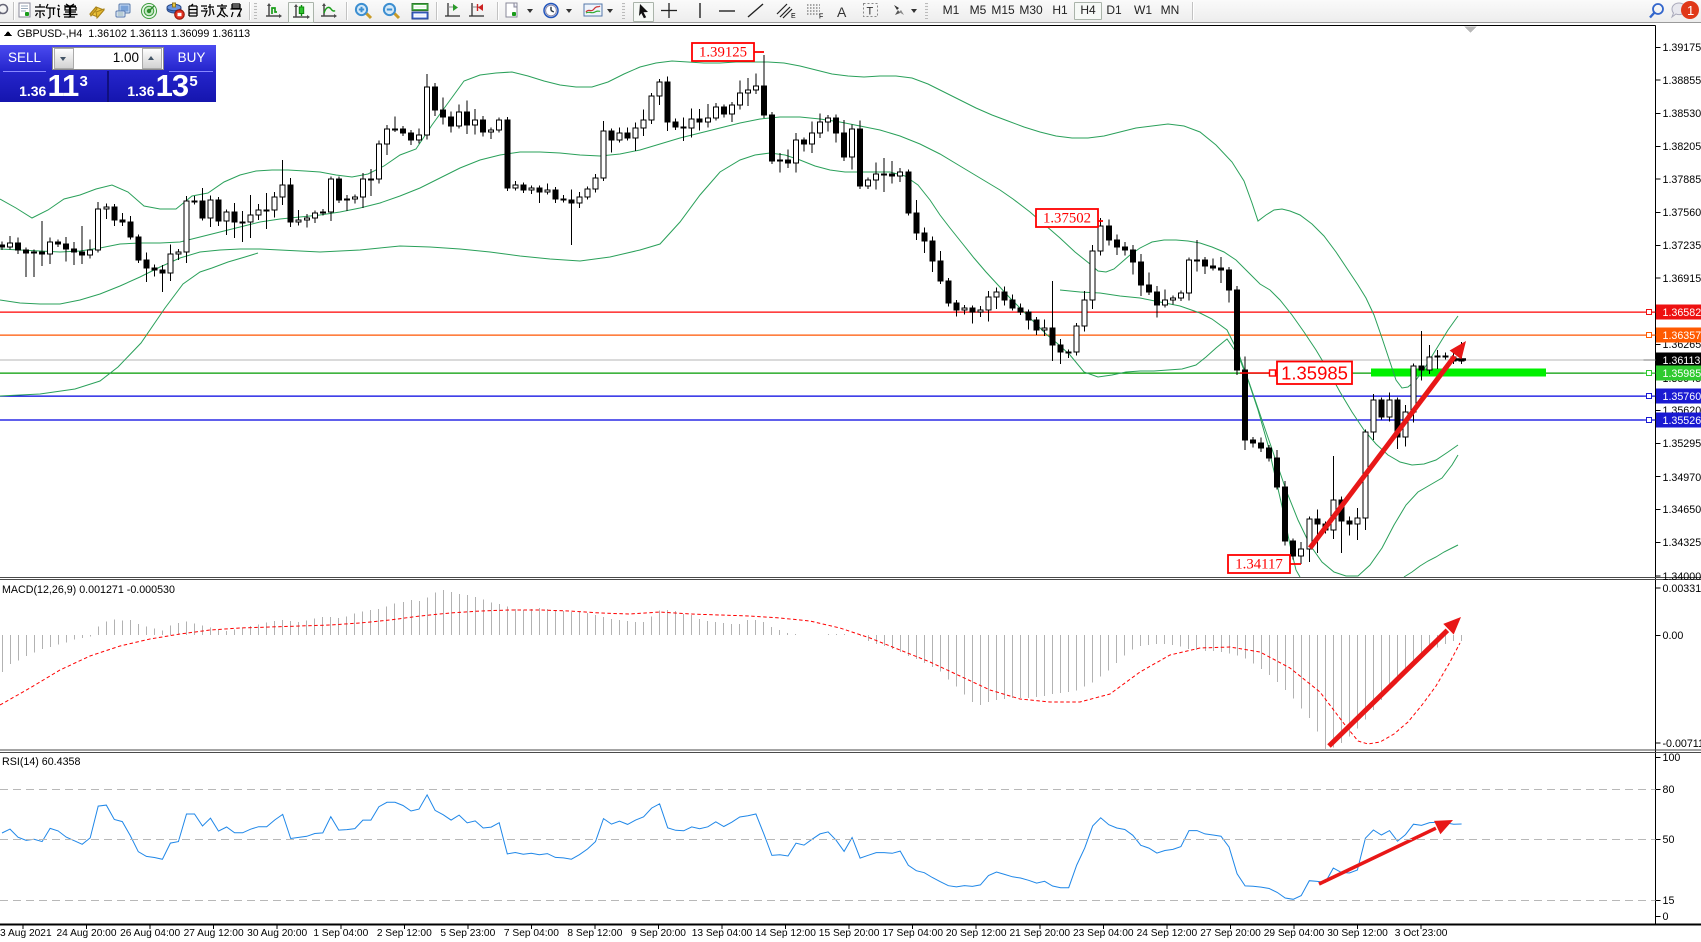  Describe the element at coordinates (1682, 478) in the screenshot. I see `svg-text: 1.34970` at that location.